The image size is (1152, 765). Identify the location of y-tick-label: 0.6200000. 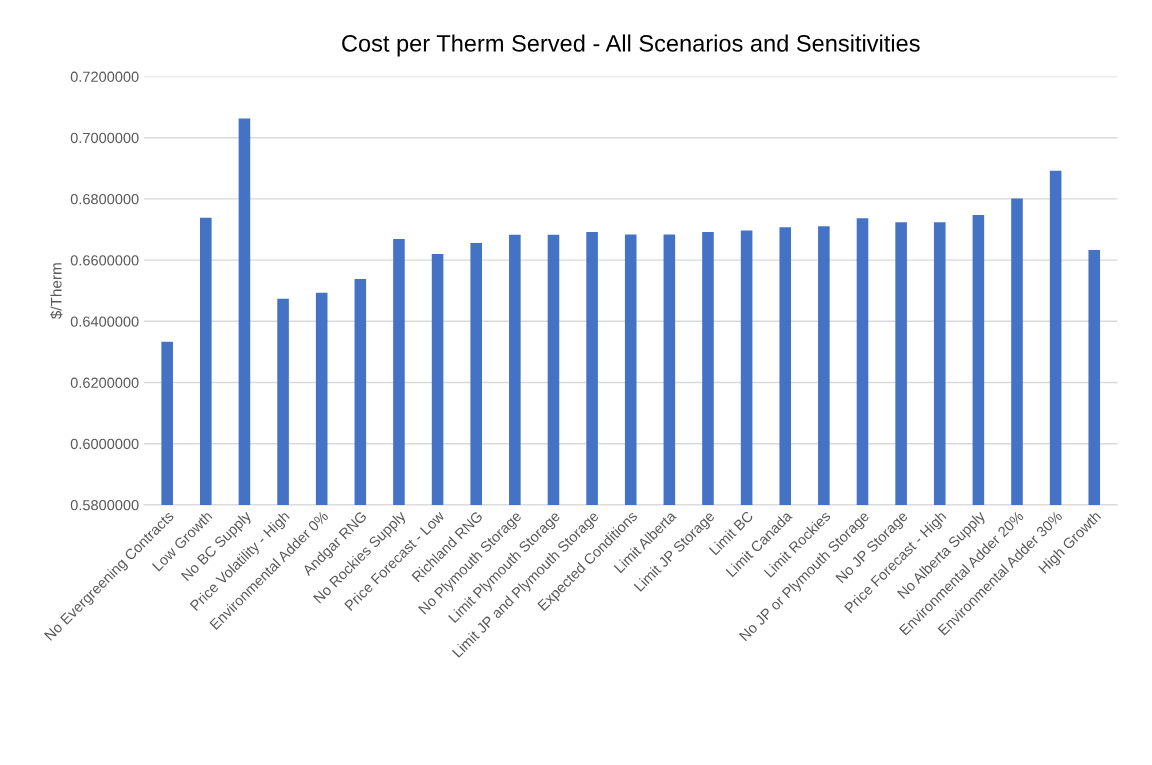
(104, 382).